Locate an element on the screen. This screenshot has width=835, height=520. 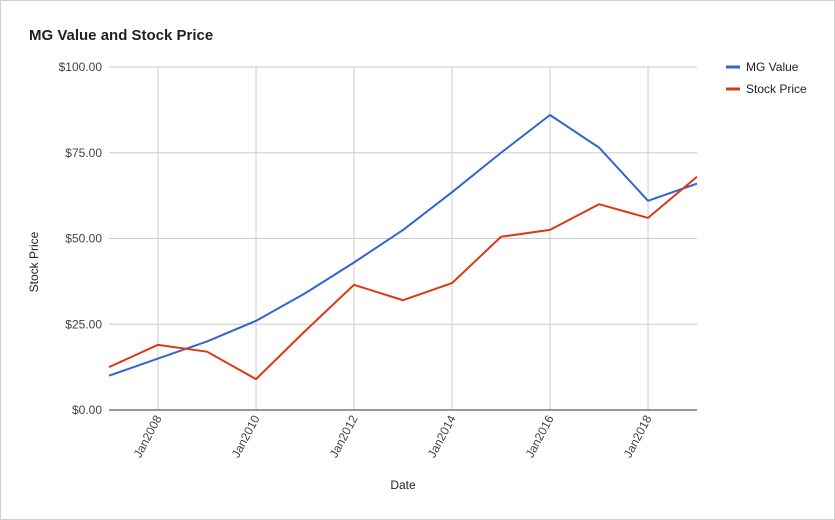
chart-title: MG Value and Stock Price is located at coordinates (121, 35).